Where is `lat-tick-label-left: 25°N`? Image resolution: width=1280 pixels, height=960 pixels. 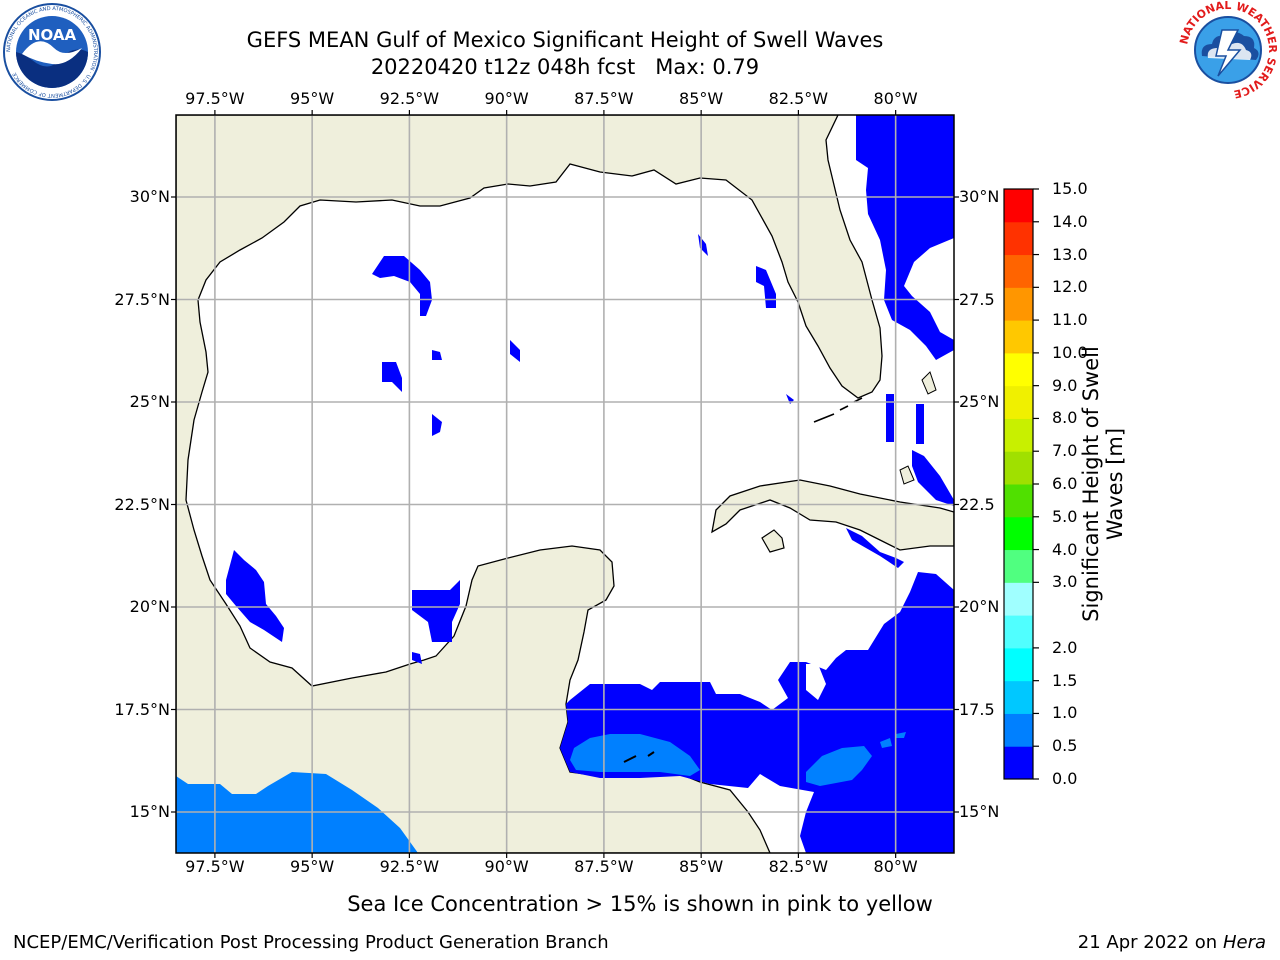
lat-tick-label-left: 25°N is located at coordinates (149, 401).